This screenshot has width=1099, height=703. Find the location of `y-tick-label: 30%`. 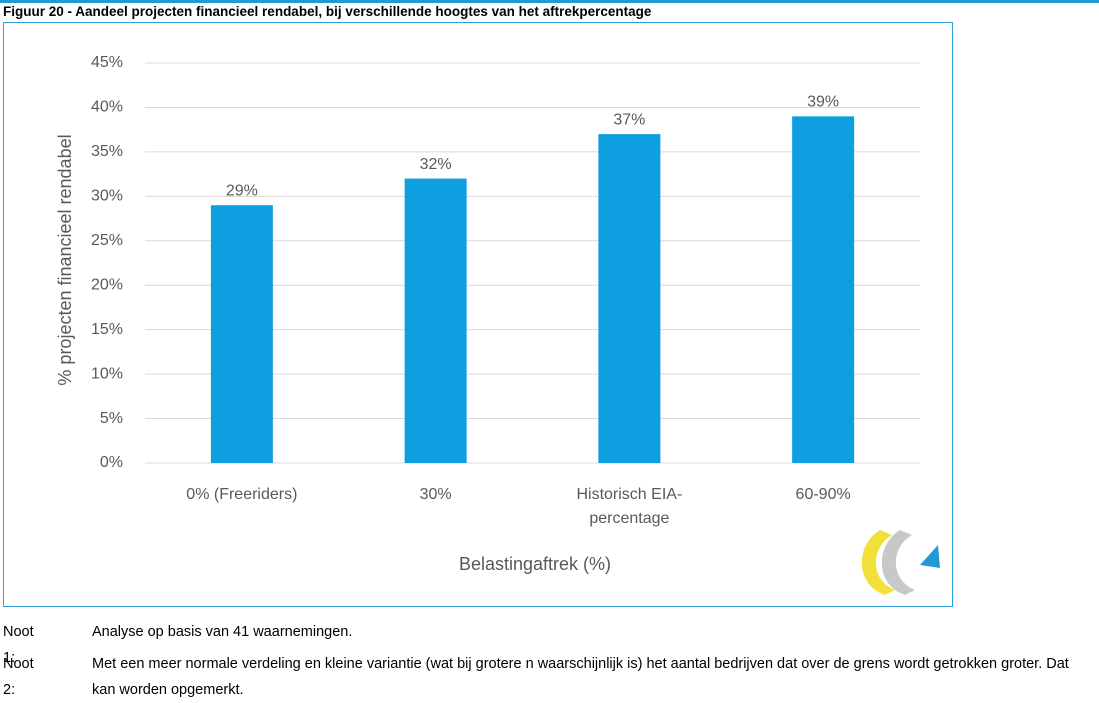

y-tick-label: 30% is located at coordinates (107, 196).